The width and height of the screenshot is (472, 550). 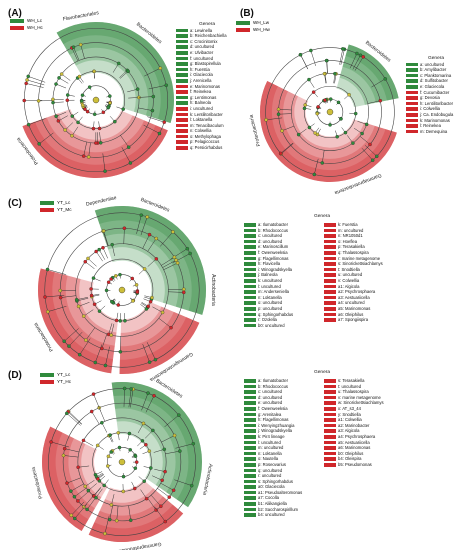 What do you see at coordinates (253, 27) in the screenshot?
I see `group-legend: WH_Lw WH_Hw` at bounding box center [253, 27].